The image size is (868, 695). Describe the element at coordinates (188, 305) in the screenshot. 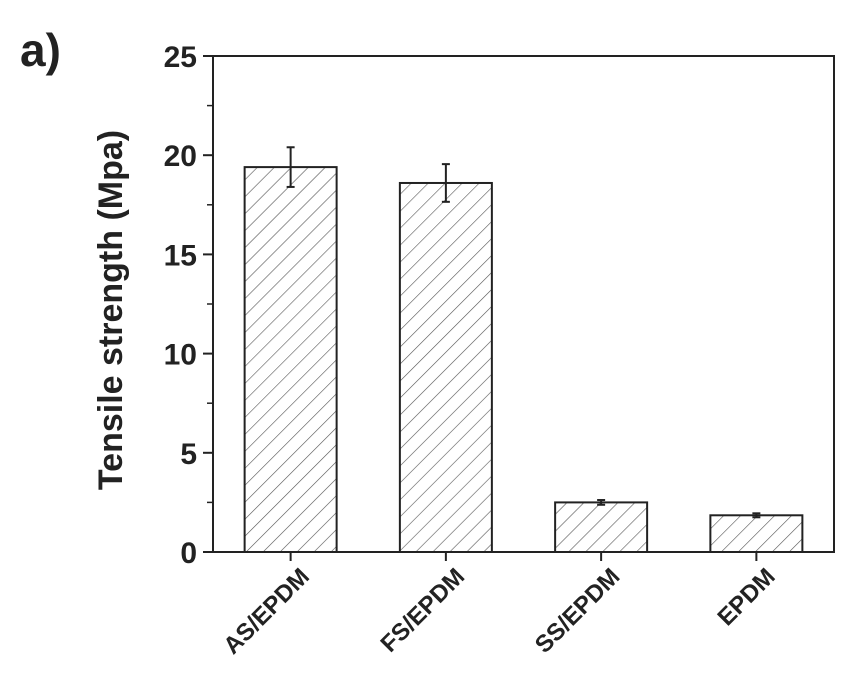

I see `y-axis-ticks: 0 5 10 15 20 25` at that location.